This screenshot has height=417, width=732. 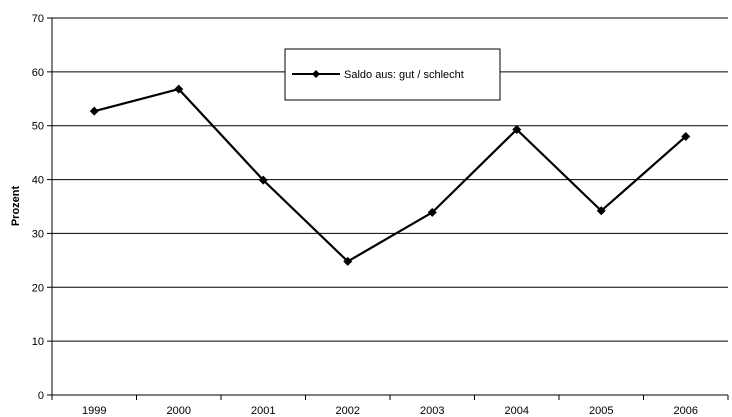 What do you see at coordinates (390, 411) in the screenshot?
I see `x-tick-labels: 1999 2000 2001 2002 2003 2004 2005 2006` at bounding box center [390, 411].